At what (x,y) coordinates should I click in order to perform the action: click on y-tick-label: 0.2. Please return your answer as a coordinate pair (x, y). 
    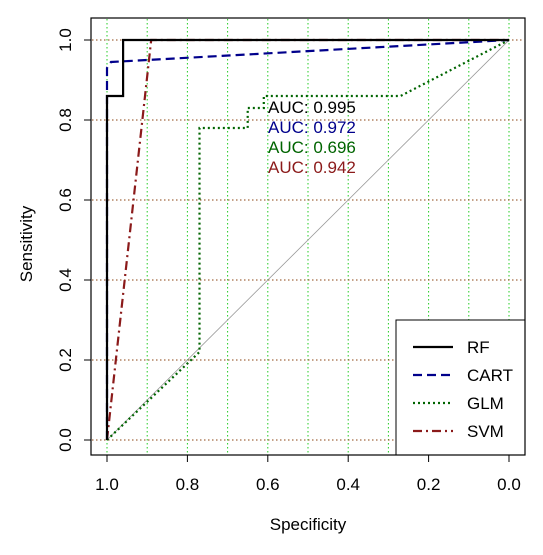
    Looking at the image, I should click on (65, 360).